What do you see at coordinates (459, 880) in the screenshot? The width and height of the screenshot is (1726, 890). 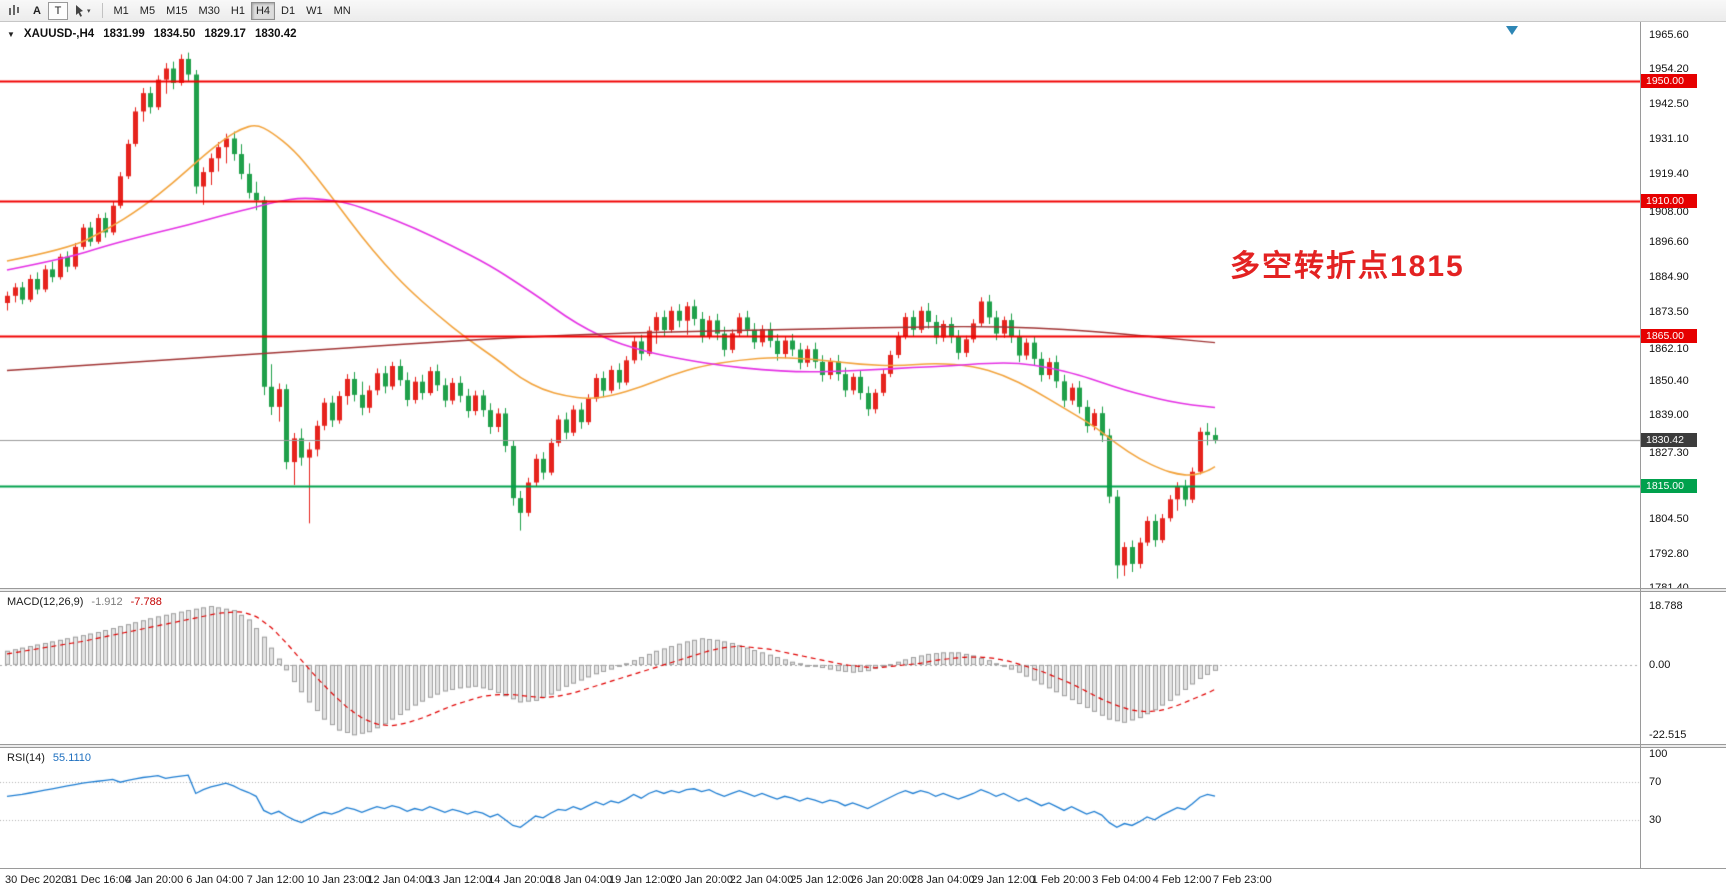 I see `timeline-label: 13 Jan 12:00` at bounding box center [459, 880].